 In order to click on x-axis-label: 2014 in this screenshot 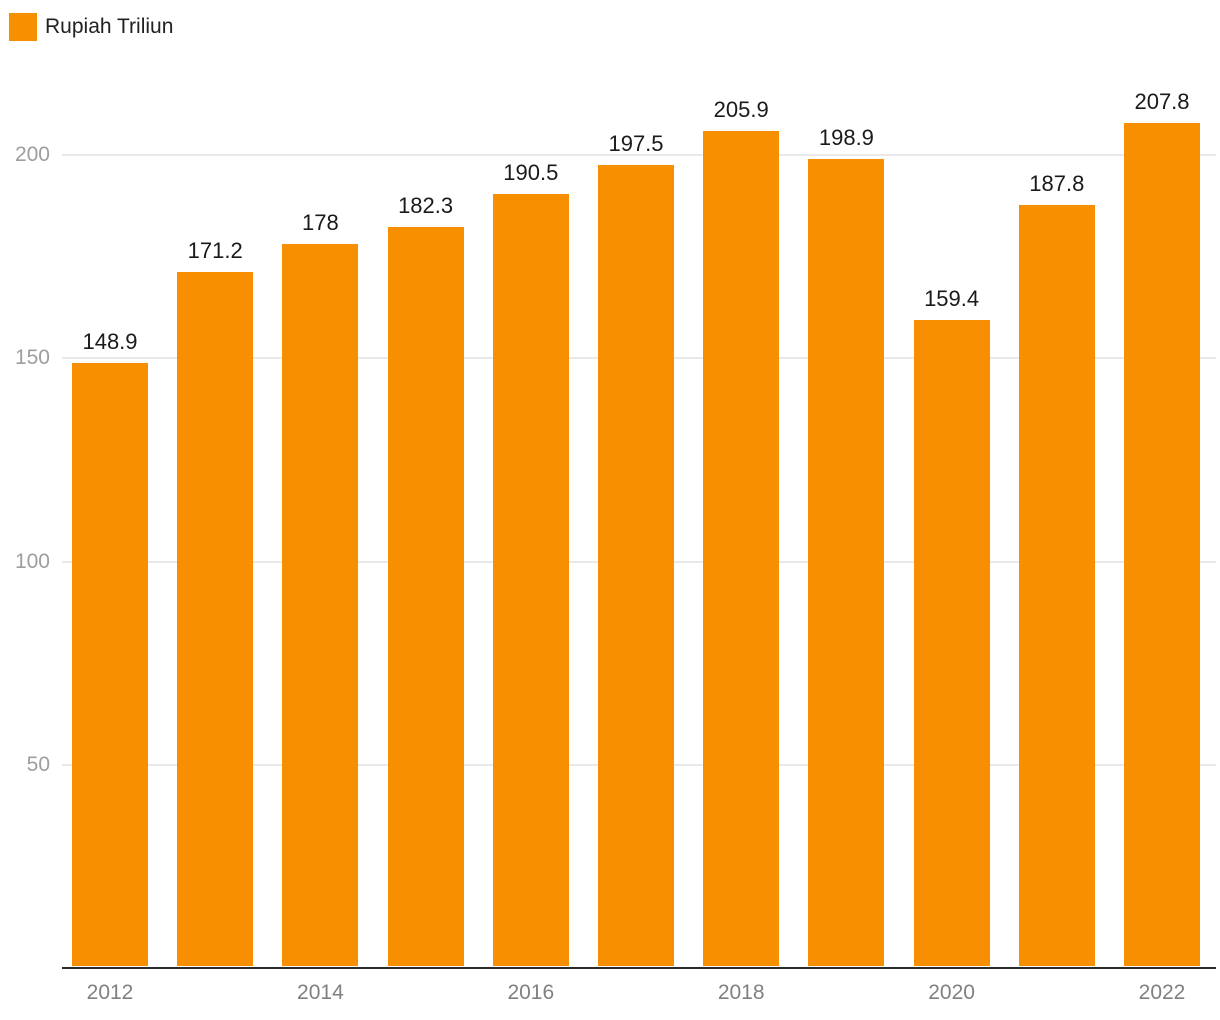, I will do `click(320, 992)`.